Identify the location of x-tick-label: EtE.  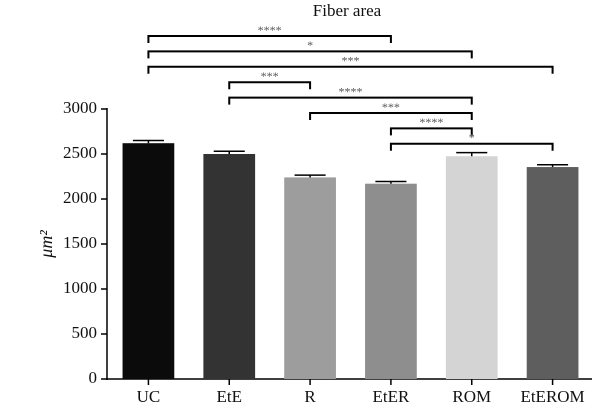
(230, 396).